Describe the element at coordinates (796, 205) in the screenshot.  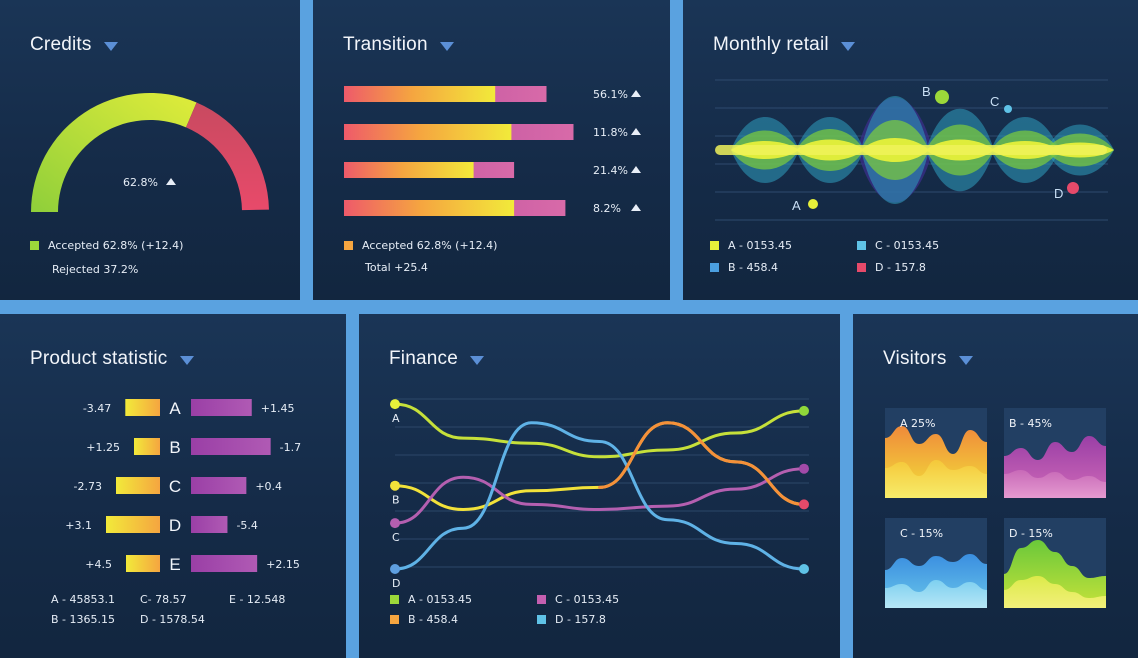
I see `retail-point-label-a: A` at that location.